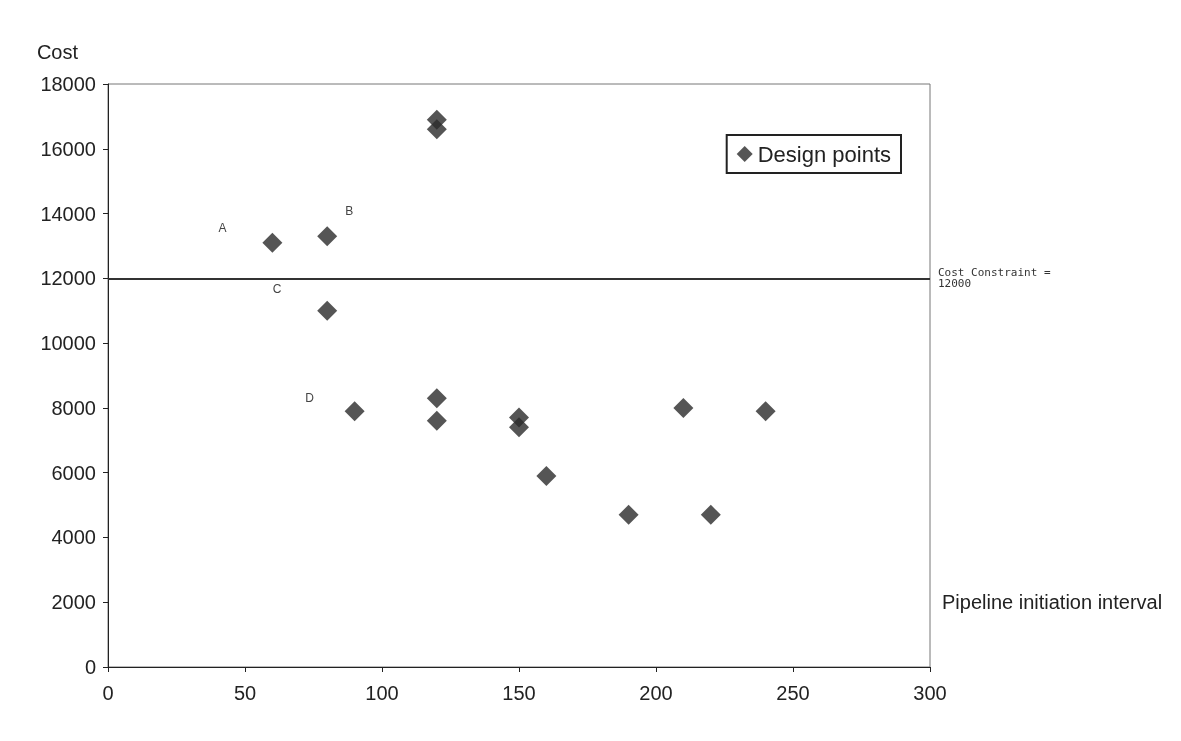 The image size is (1181, 741). Describe the element at coordinates (277, 288) in the screenshot. I see `annotation: C` at that location.